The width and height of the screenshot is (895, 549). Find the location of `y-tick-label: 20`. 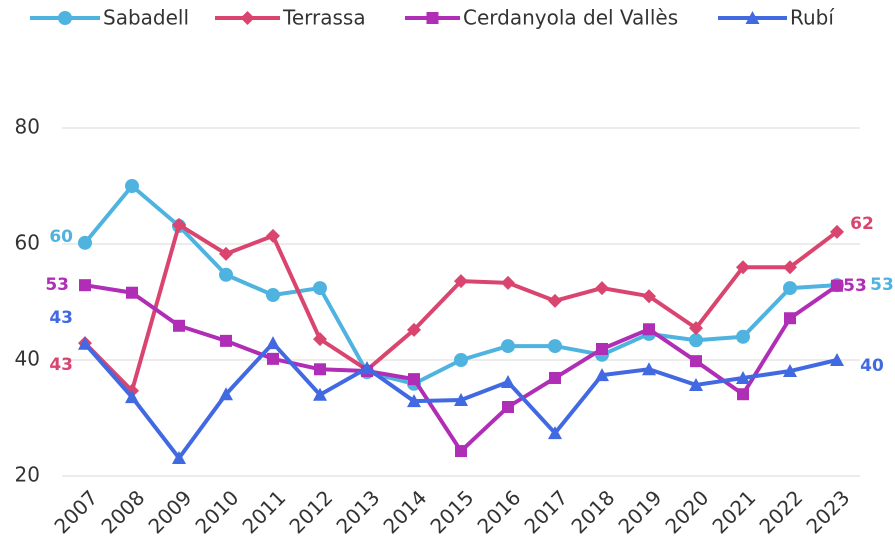

y-tick-label: 20 is located at coordinates (27, 475).